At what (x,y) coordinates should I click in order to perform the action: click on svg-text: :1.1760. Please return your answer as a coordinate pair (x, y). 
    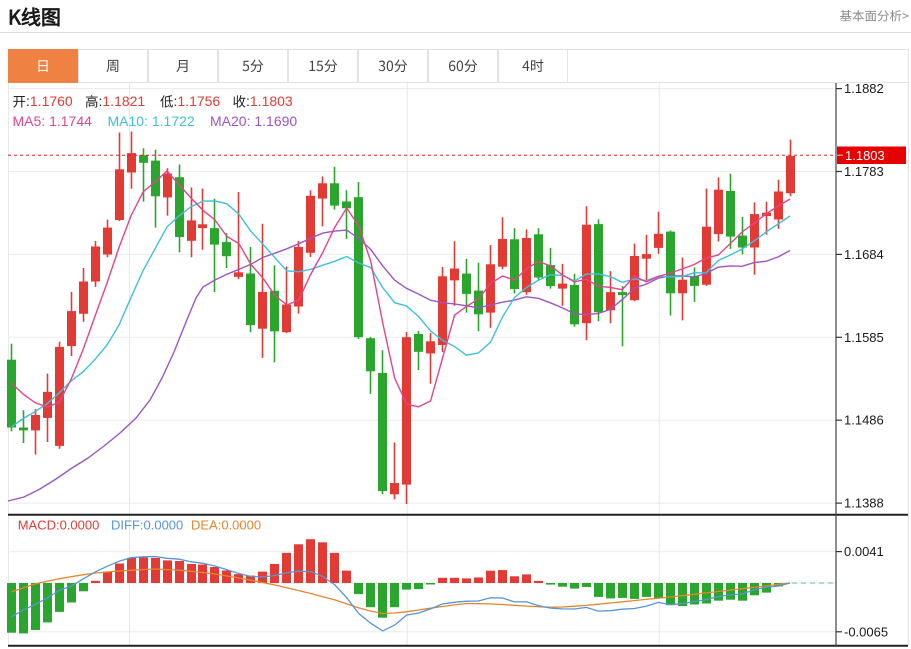
    Looking at the image, I should click on (49, 101).